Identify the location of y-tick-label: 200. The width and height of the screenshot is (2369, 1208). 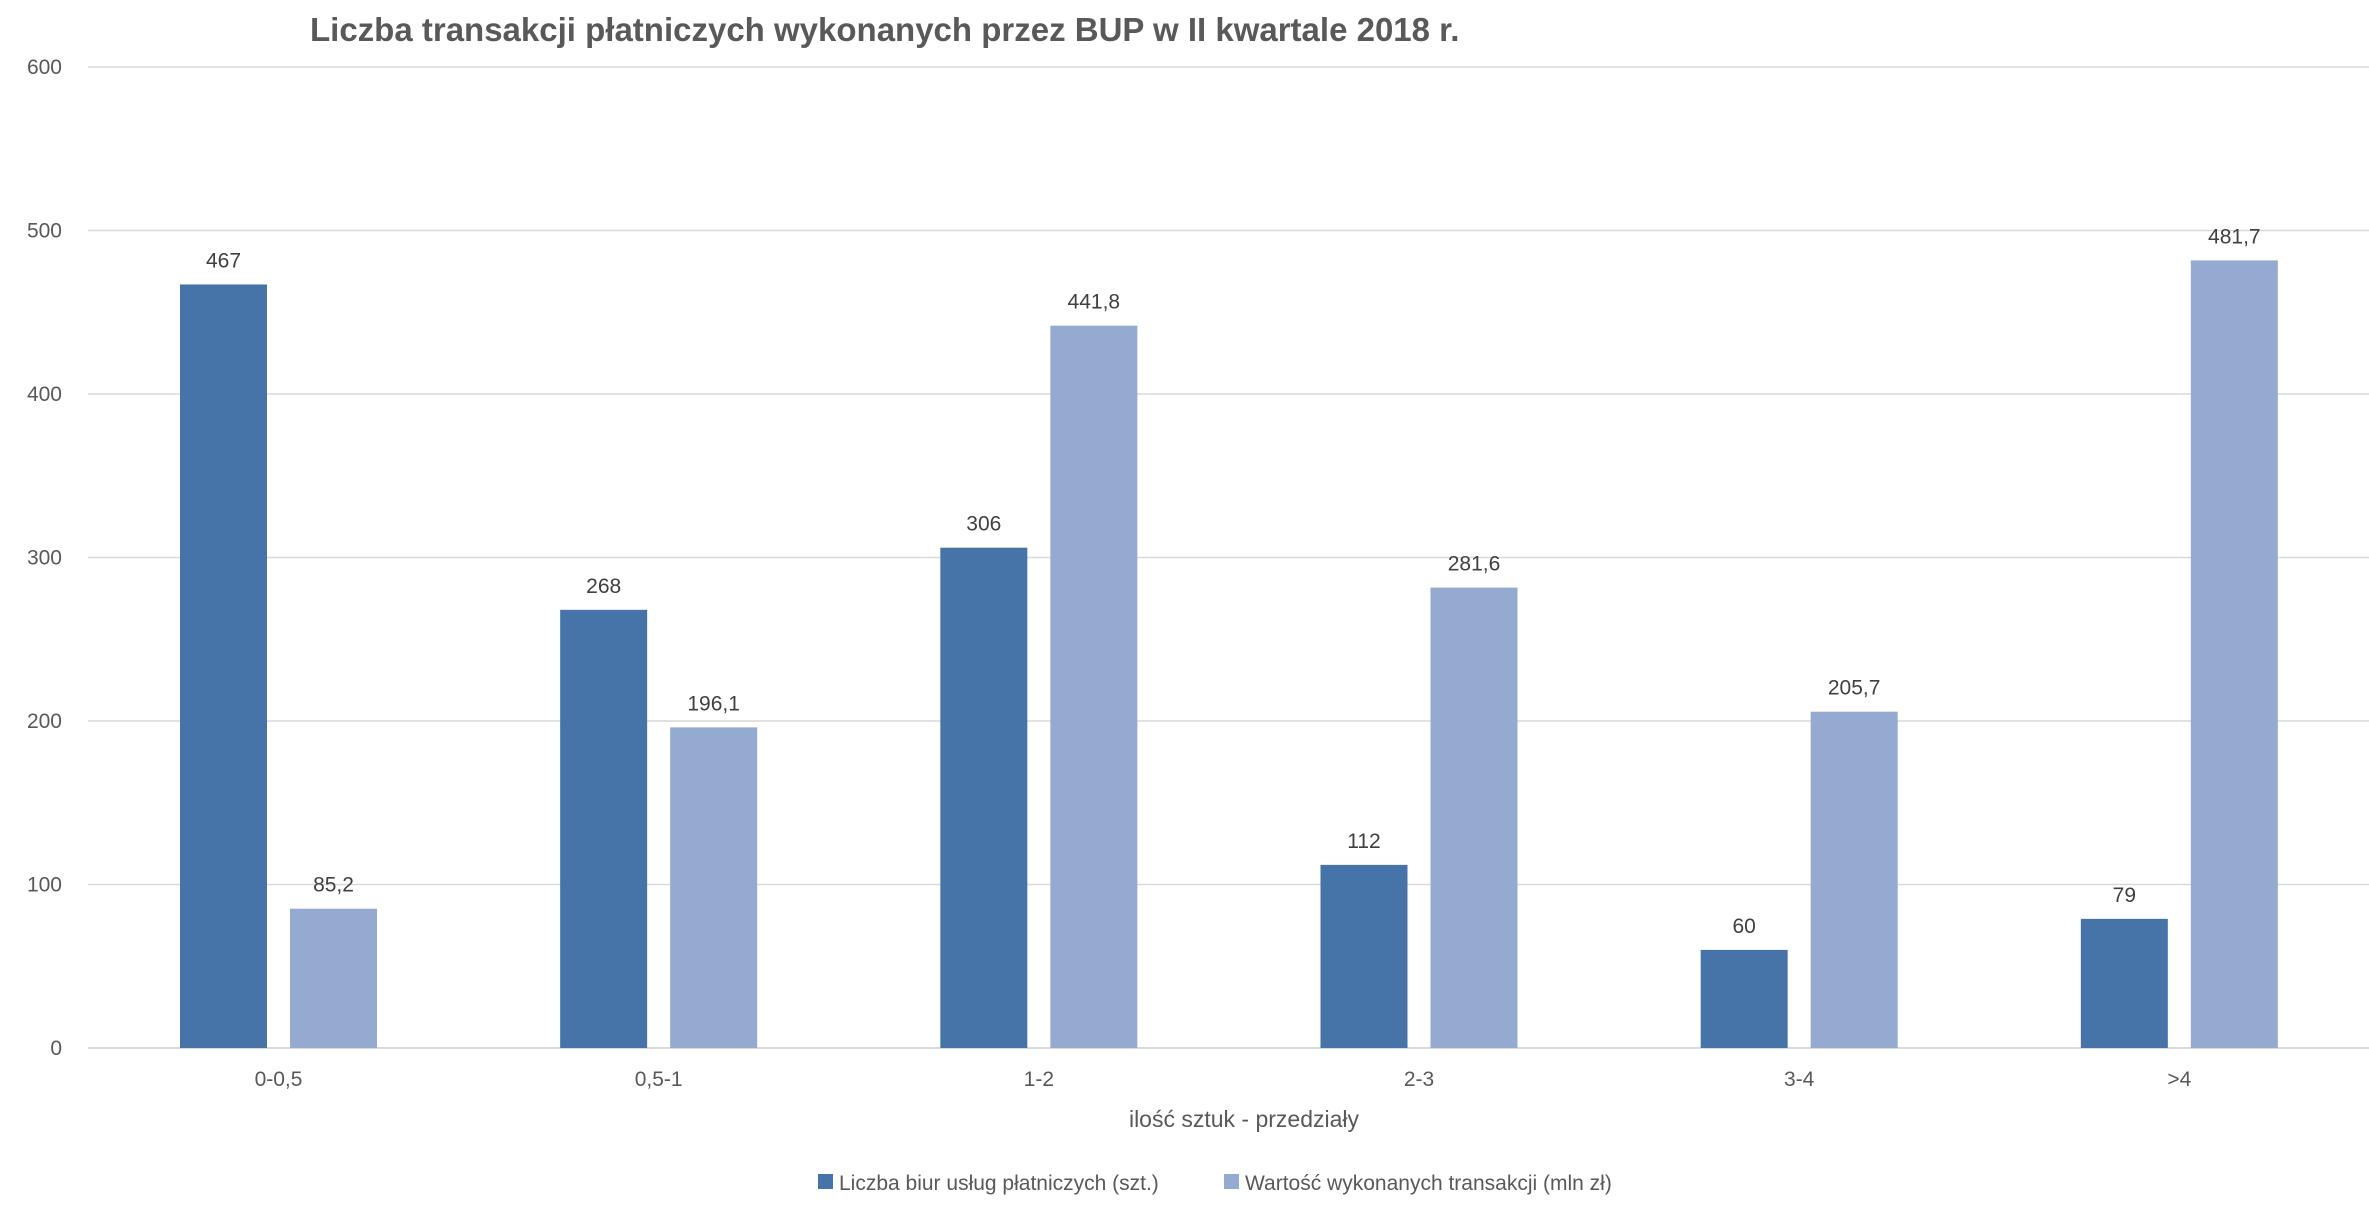
(44, 721).